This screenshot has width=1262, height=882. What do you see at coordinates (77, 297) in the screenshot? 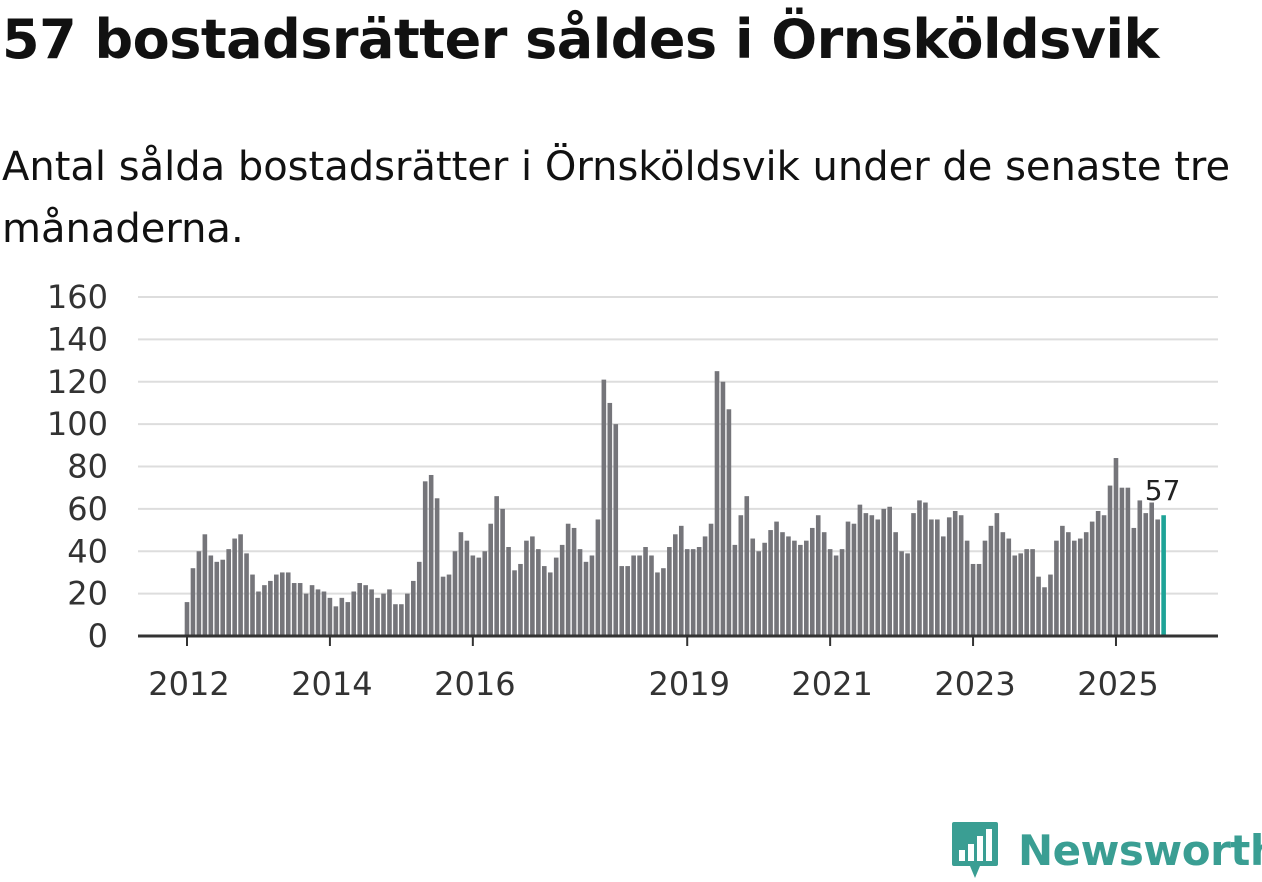
I see `y-tick-label: 160` at bounding box center [77, 297].